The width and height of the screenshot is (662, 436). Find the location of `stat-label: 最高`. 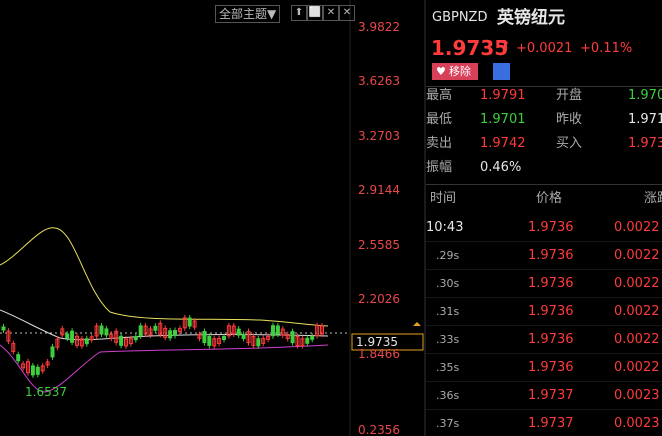

stat-label: 最高 is located at coordinates (439, 95).